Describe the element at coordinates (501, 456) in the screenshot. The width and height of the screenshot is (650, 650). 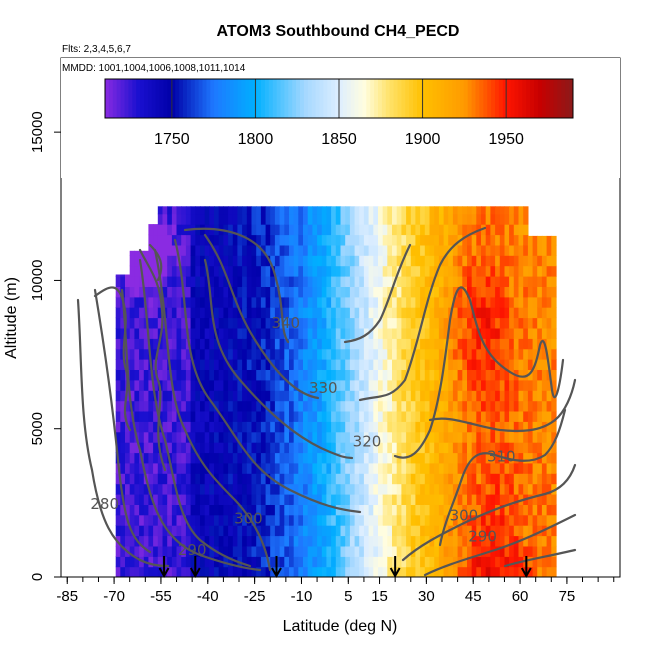
I see `contour-label-310: 310` at that location.